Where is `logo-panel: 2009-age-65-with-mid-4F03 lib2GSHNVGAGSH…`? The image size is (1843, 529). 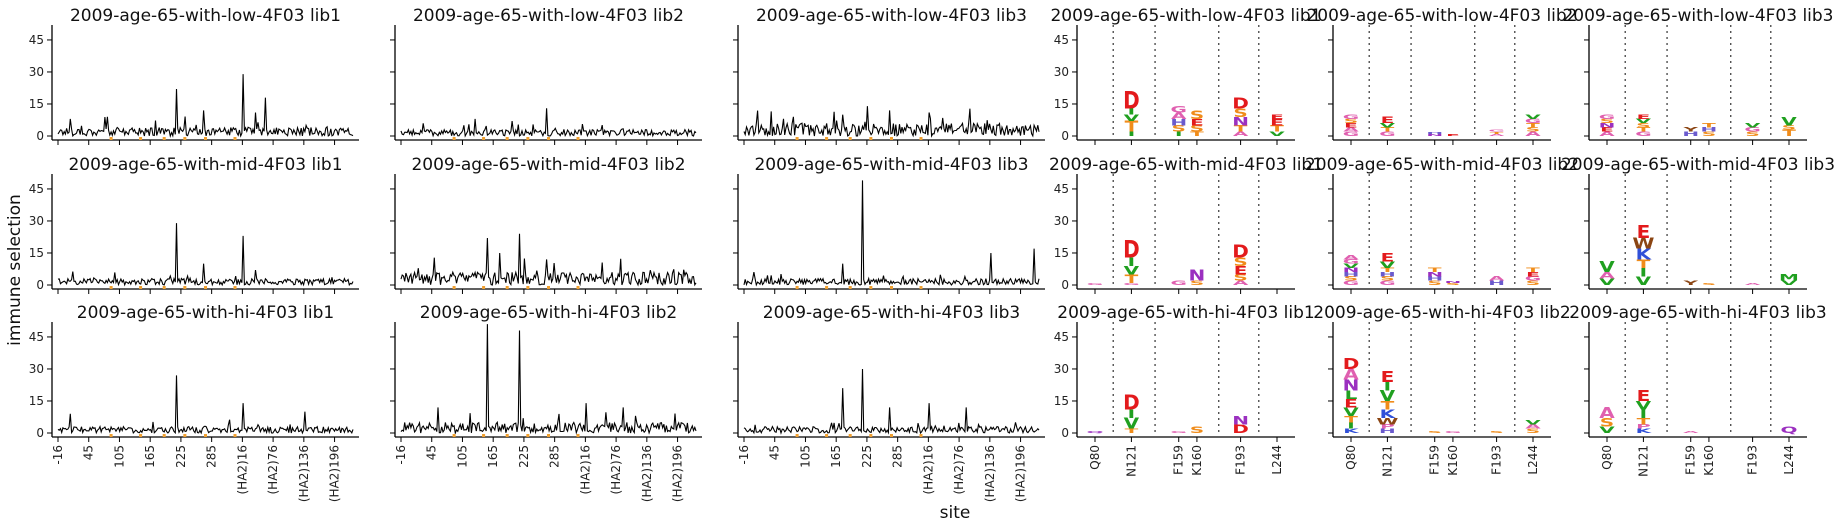
logo-panel: 2009-age-65-with-mid-4F03 lib2GSHNVGAGSH… is located at coordinates (1442, 224).